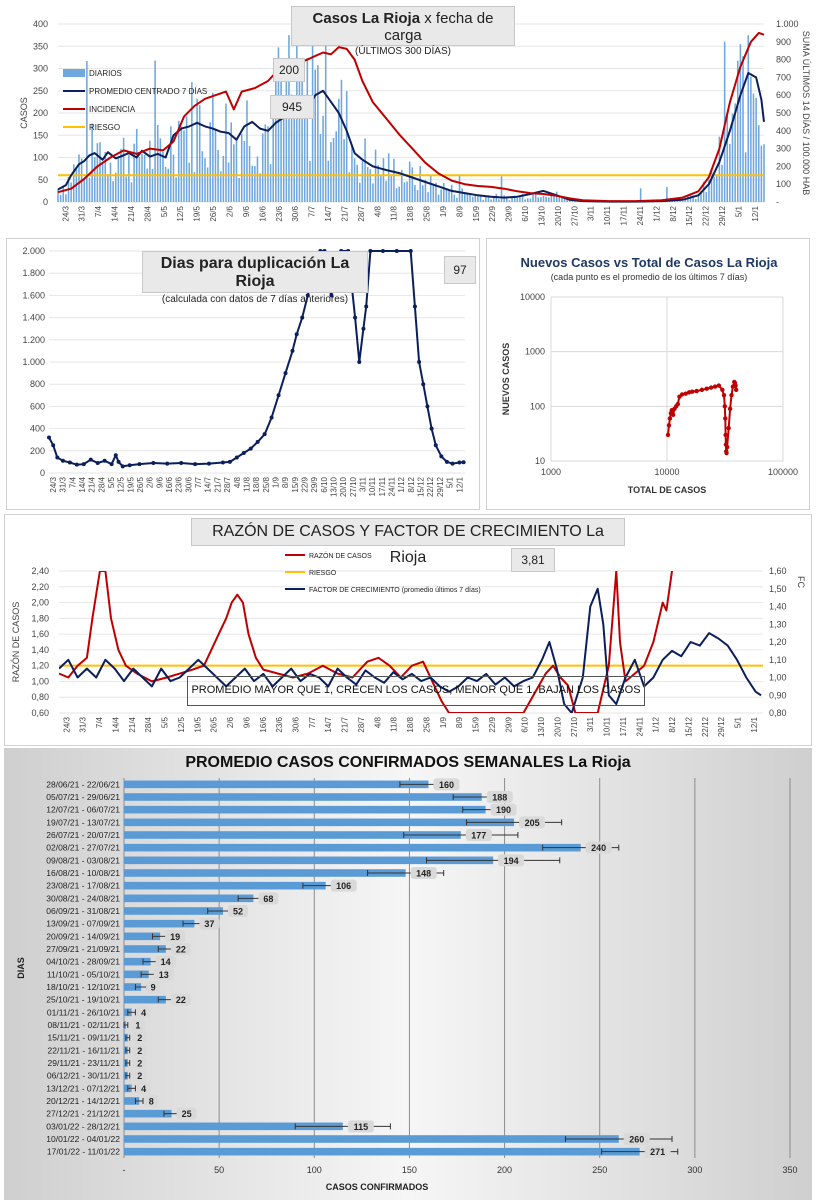 This screenshot has width=816, height=1200. I want to click on weekly-average-value-label: 240, so click(598, 848).